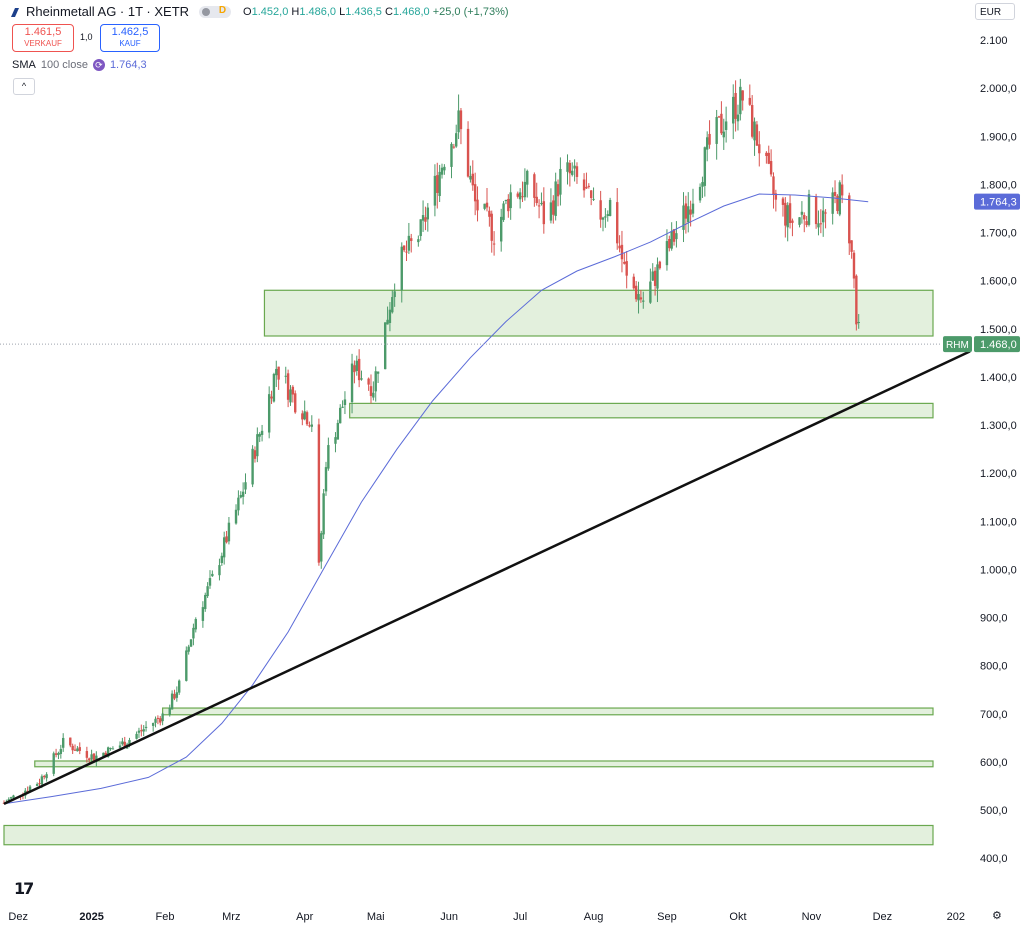 The height and width of the screenshot is (926, 1024). What do you see at coordinates (998, 137) in the screenshot?
I see `y-tick-label: 1.900,0` at bounding box center [998, 137].